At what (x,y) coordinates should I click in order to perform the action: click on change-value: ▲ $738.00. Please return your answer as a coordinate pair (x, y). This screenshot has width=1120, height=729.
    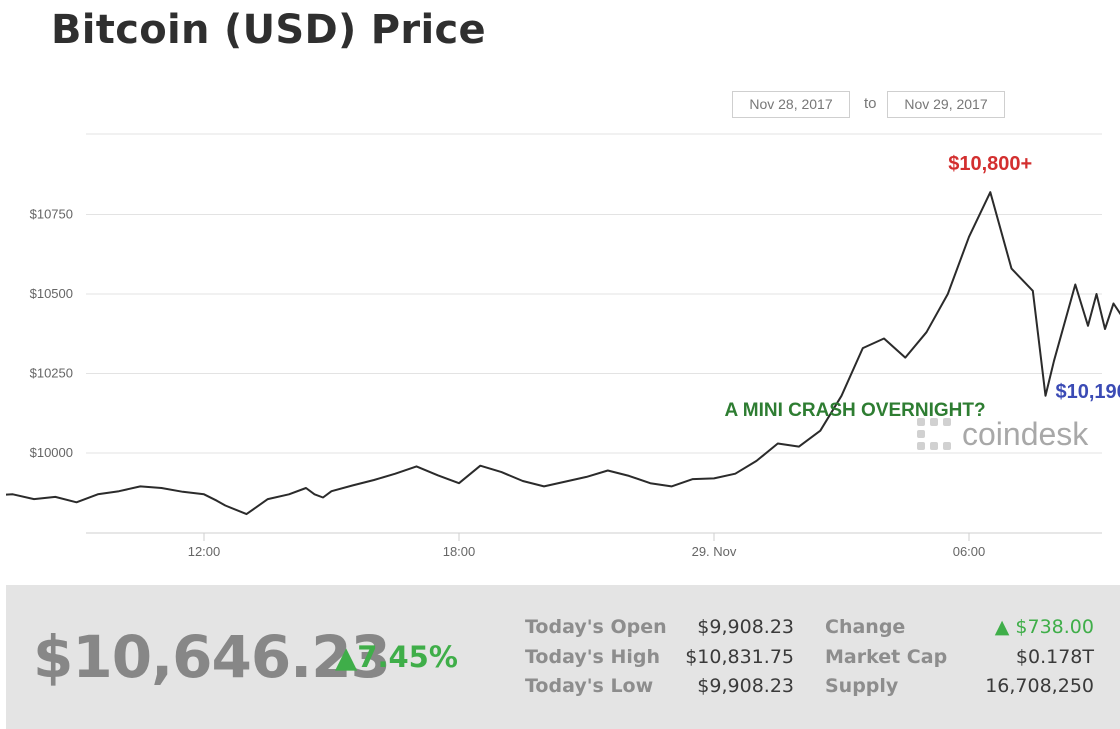
    Looking at the image, I should click on (1044, 627).